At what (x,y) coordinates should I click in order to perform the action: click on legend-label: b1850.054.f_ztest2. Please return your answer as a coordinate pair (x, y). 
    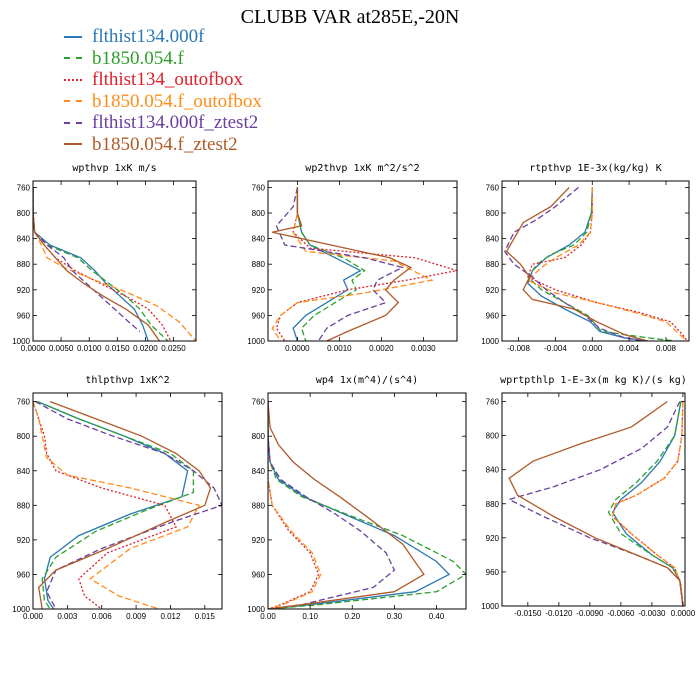
    Looking at the image, I should click on (165, 144).